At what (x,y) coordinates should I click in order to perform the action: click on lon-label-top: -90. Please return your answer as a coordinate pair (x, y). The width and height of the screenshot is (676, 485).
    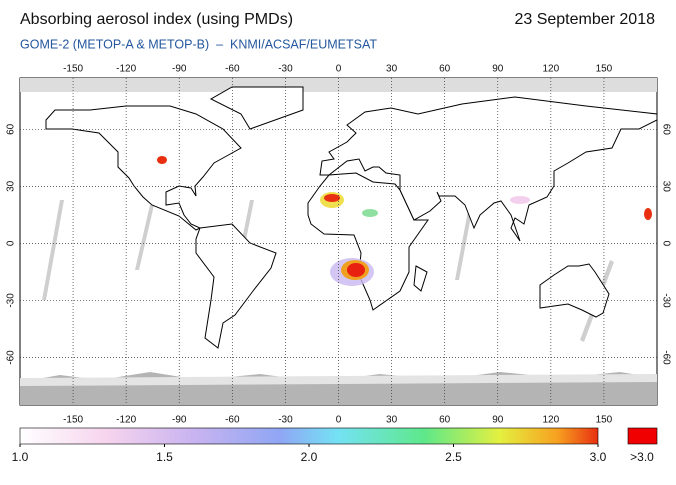
    Looking at the image, I should click on (179, 69).